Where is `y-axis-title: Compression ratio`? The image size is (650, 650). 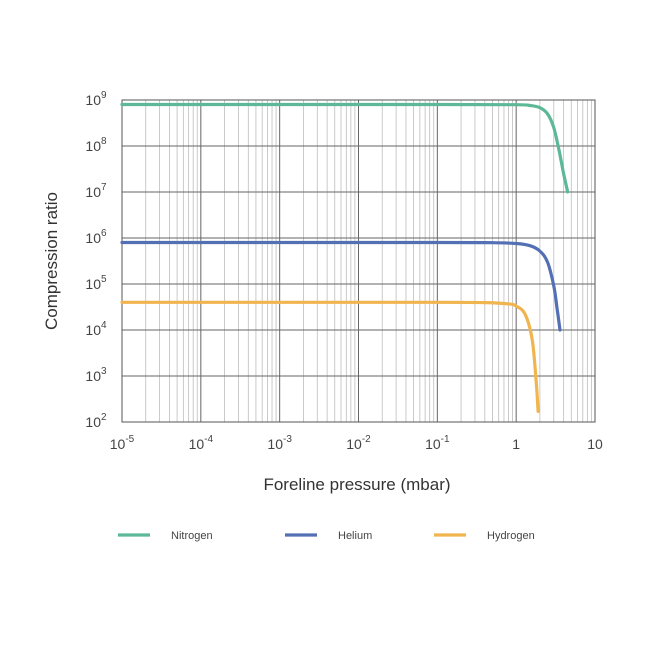 y-axis-title: Compression ratio is located at coordinates (51, 261).